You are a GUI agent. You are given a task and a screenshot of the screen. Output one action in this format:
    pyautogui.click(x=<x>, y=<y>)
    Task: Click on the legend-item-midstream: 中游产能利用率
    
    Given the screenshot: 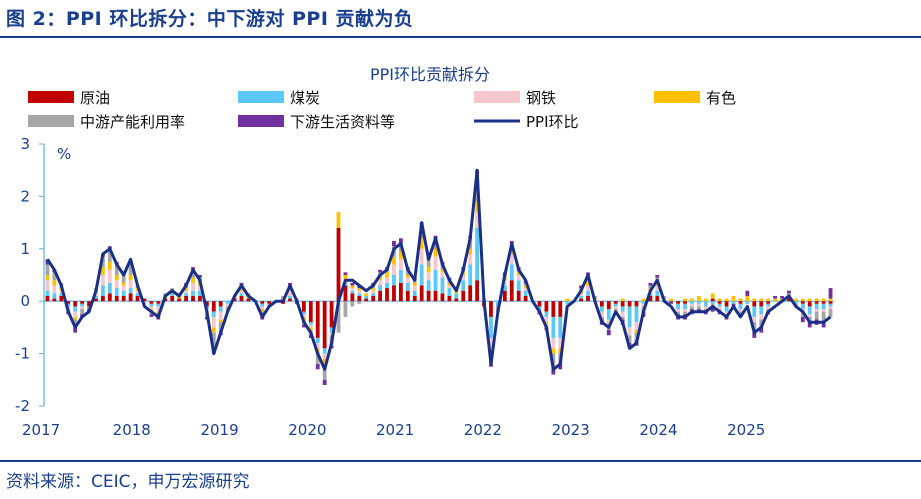 What is the action you would take?
    pyautogui.click(x=106, y=122)
    